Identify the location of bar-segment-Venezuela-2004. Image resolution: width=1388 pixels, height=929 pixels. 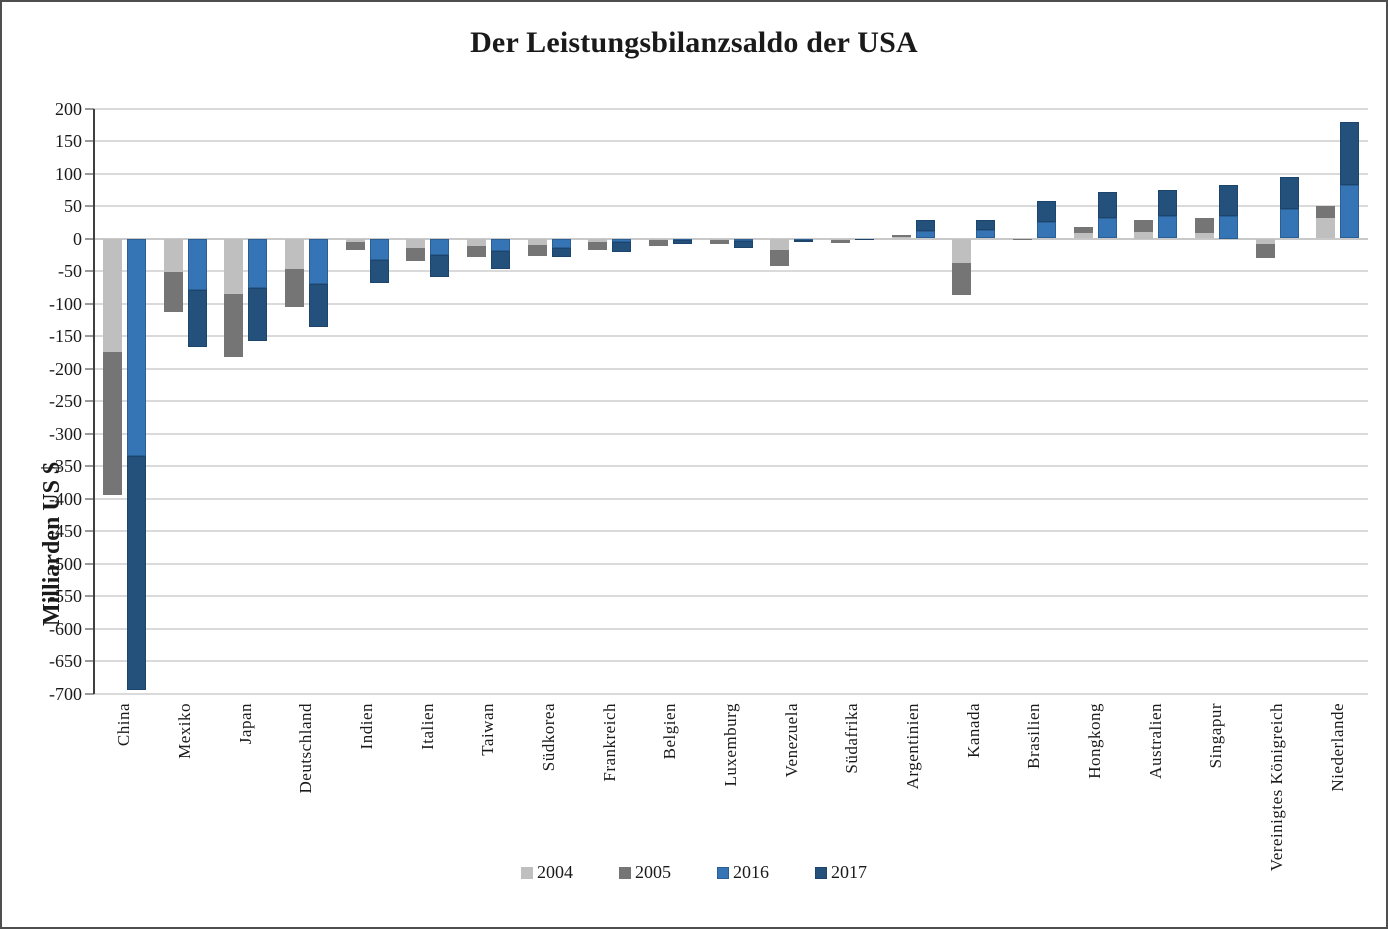
(780, 244).